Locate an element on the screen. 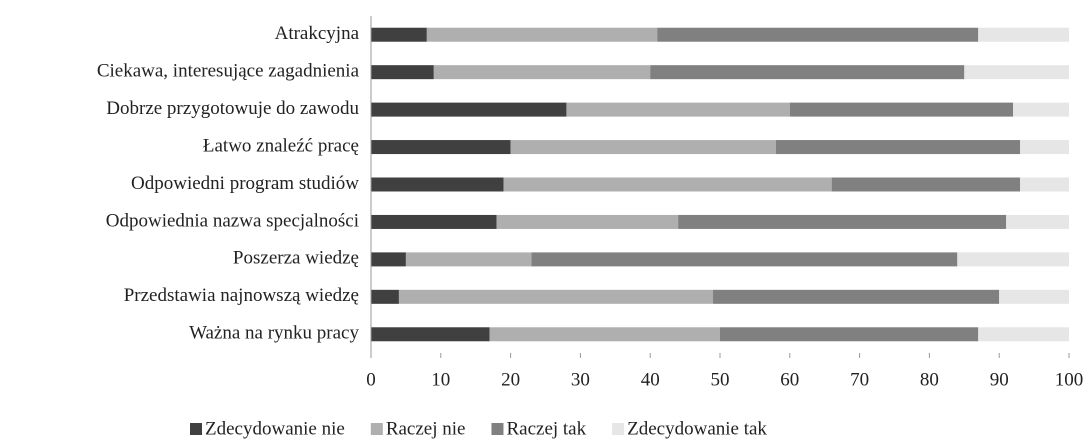  y-tick-label: Poszerza wiedzę is located at coordinates (296, 258).